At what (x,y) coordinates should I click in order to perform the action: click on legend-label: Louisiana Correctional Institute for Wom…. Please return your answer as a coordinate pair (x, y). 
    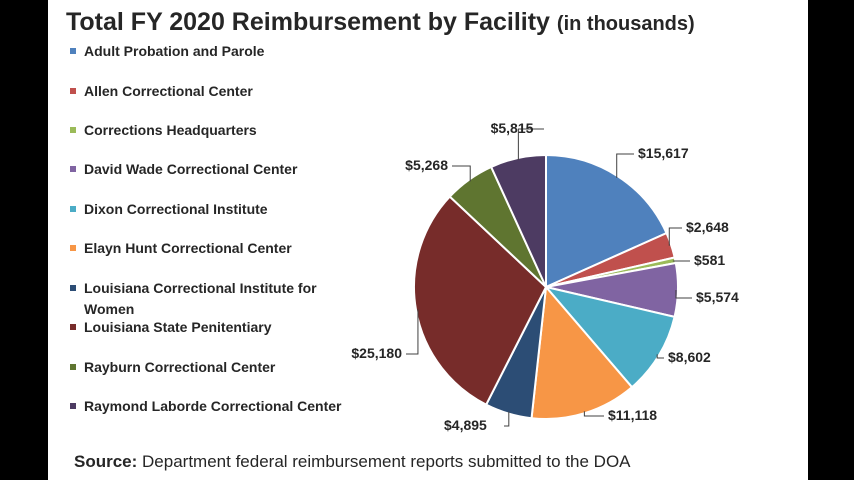
    Looking at the image, I should click on (200, 298).